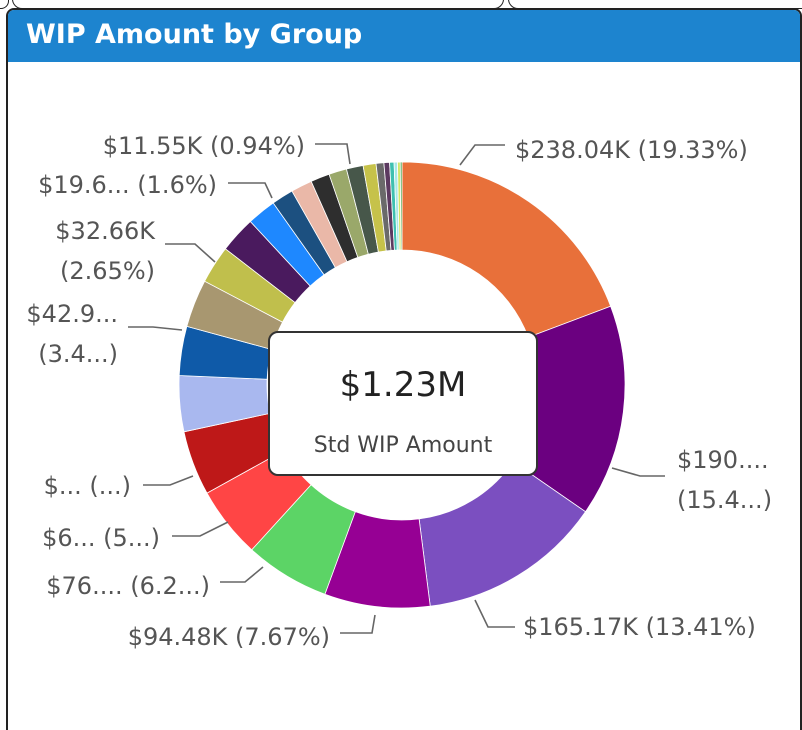  Describe the element at coordinates (204, 146) in the screenshot. I see `data-label: $11.55K (0.94%)` at that location.